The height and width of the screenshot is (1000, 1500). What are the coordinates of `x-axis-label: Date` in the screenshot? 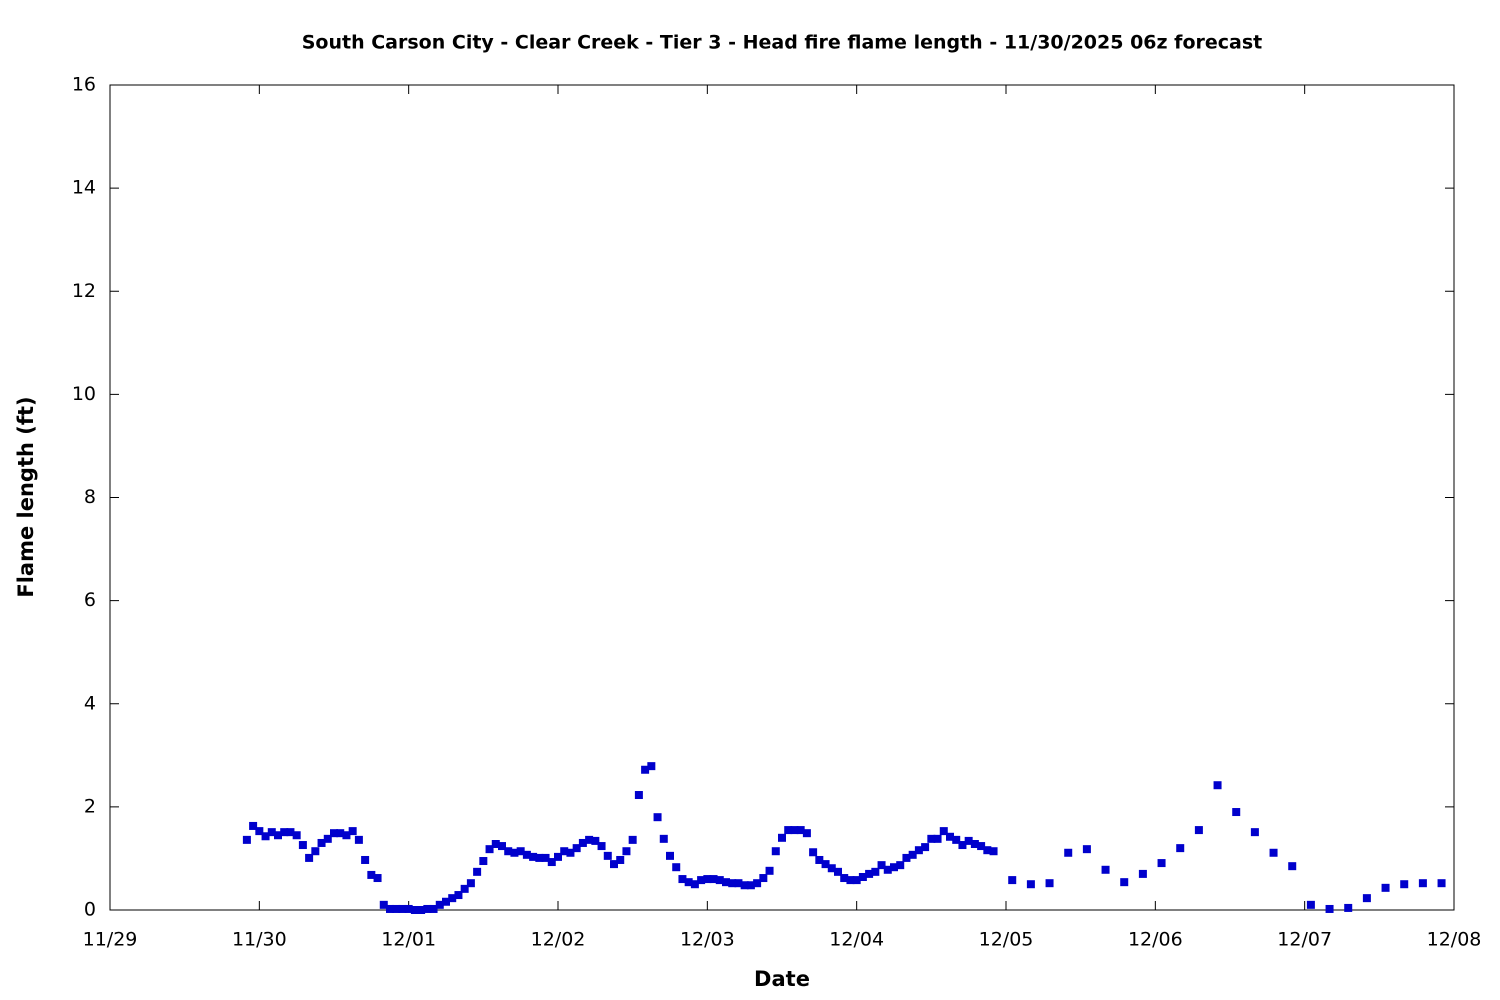 It's located at (782, 979).